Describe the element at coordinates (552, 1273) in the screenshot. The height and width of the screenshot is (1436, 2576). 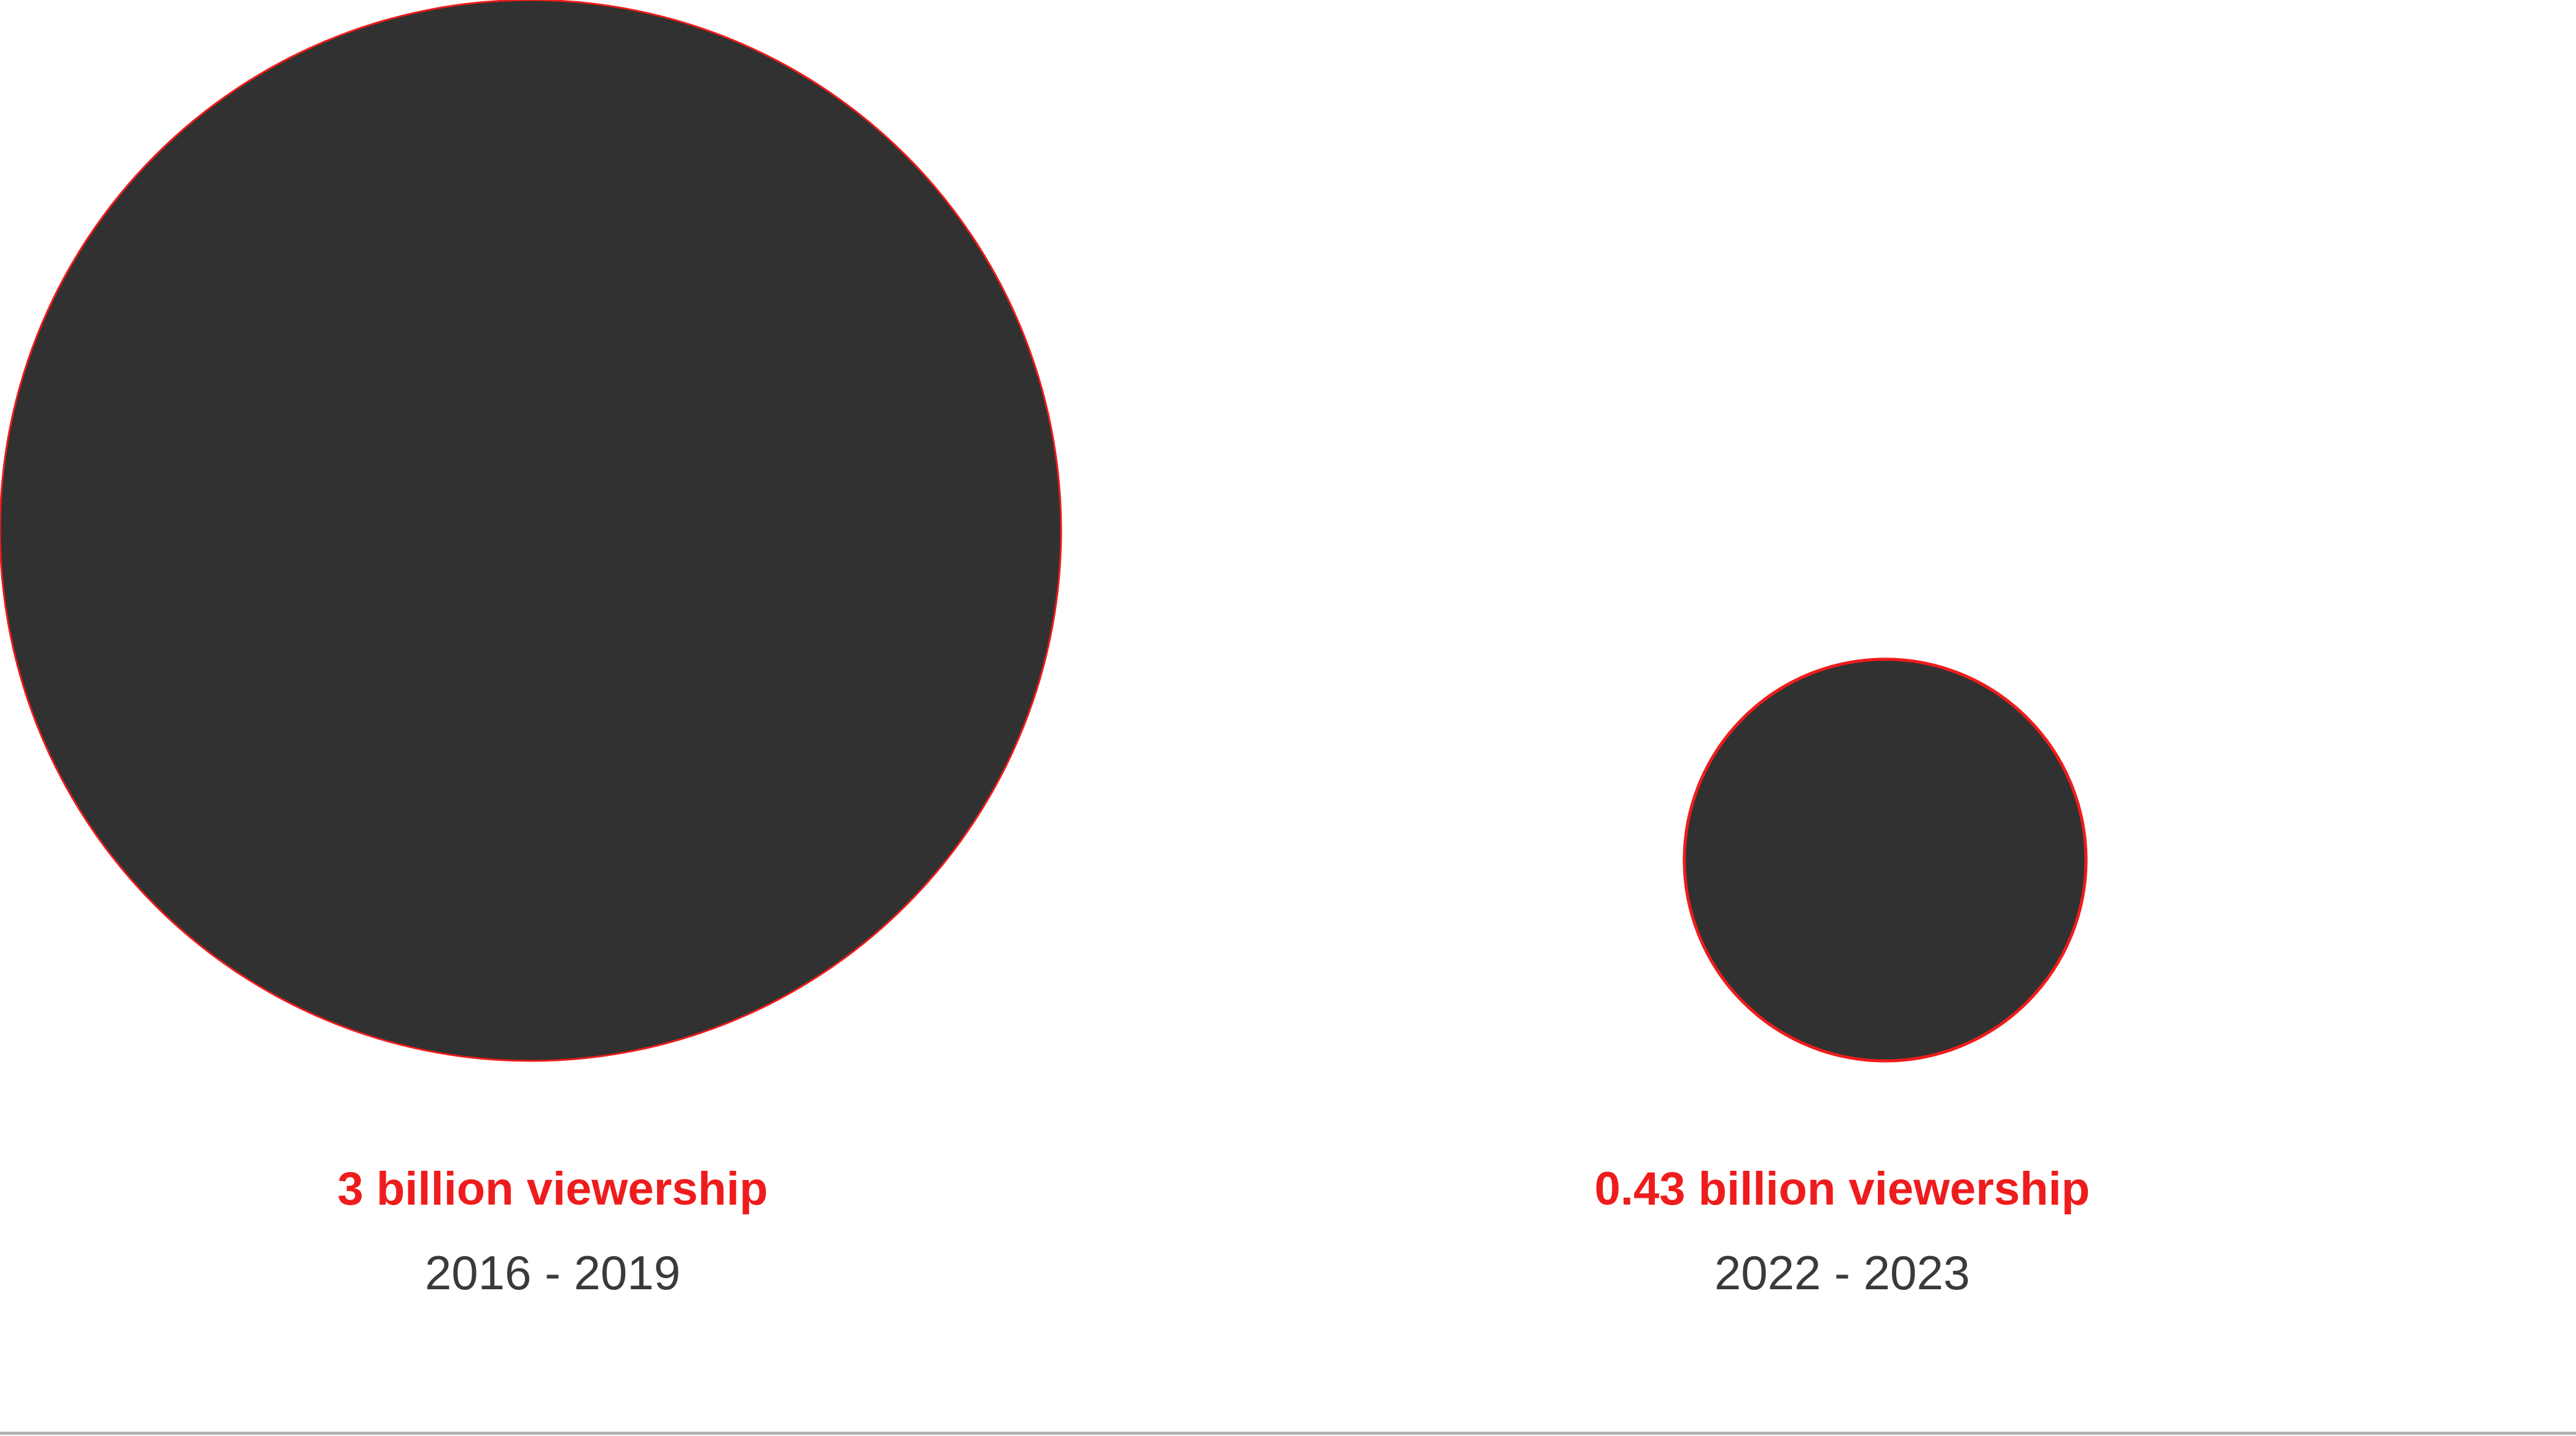
I see `period-label-1: 2016 - 2019` at that location.